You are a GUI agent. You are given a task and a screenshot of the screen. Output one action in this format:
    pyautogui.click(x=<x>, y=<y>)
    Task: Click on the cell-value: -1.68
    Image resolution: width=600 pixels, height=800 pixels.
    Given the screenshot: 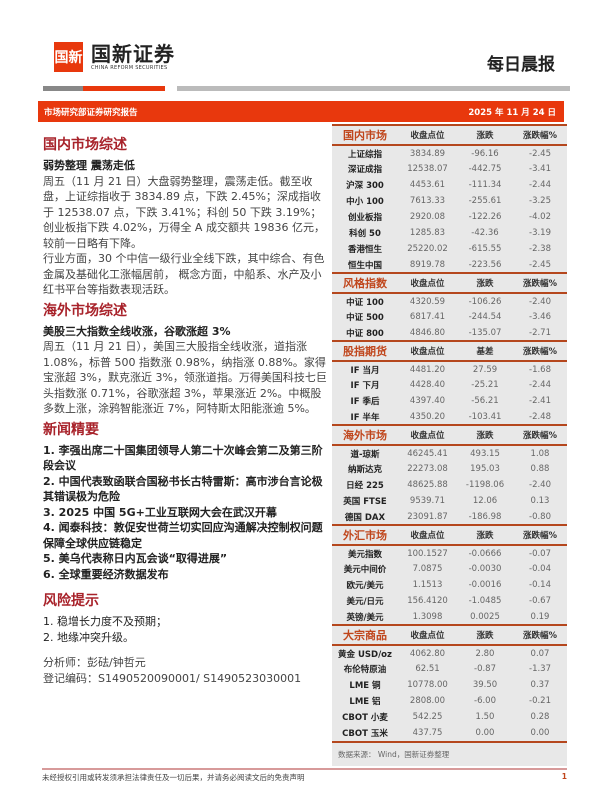 What is the action you would take?
    pyautogui.click(x=540, y=369)
    